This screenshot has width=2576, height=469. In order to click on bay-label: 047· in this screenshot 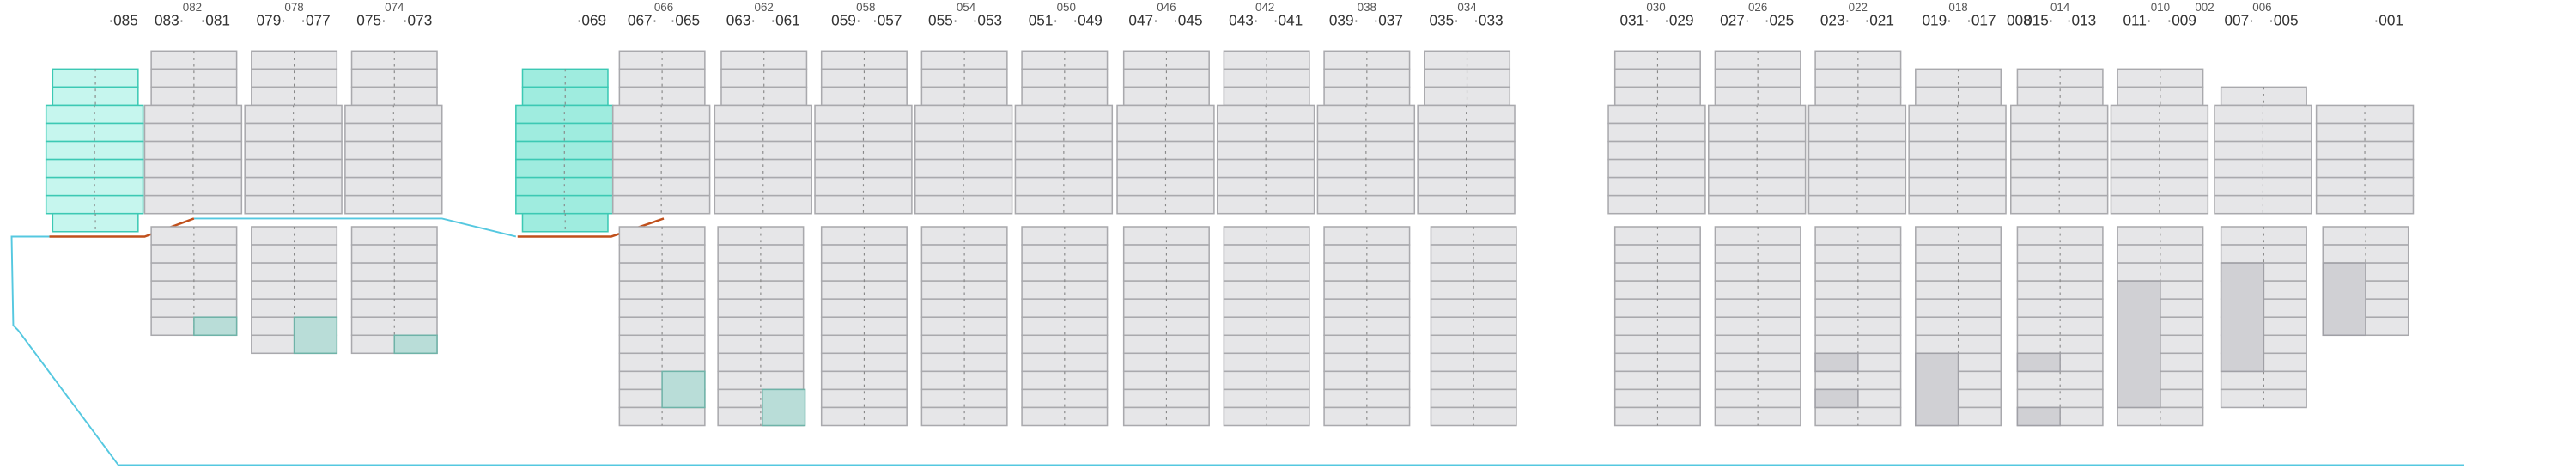, I will do `click(1142, 19)`.